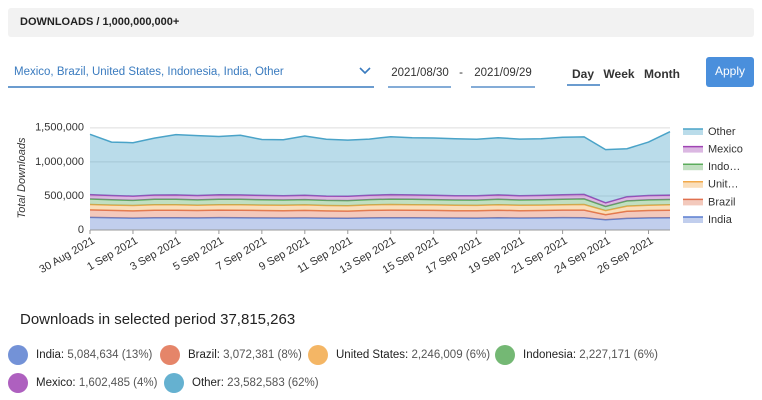  I want to click on summary-item: United States: 2,246,009 (6%), so click(413, 355).